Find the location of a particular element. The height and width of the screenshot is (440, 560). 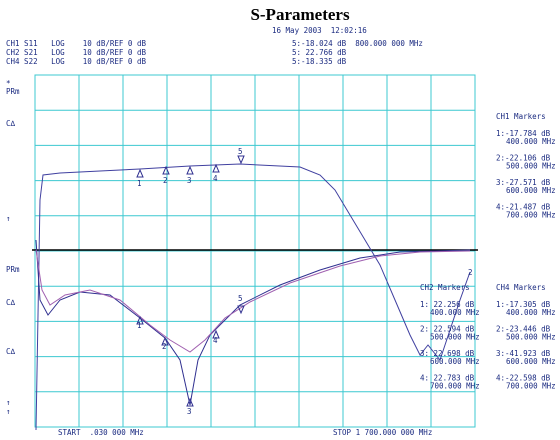

timestamp: 16 May 2003 12:02:16 is located at coordinates (319, 30).